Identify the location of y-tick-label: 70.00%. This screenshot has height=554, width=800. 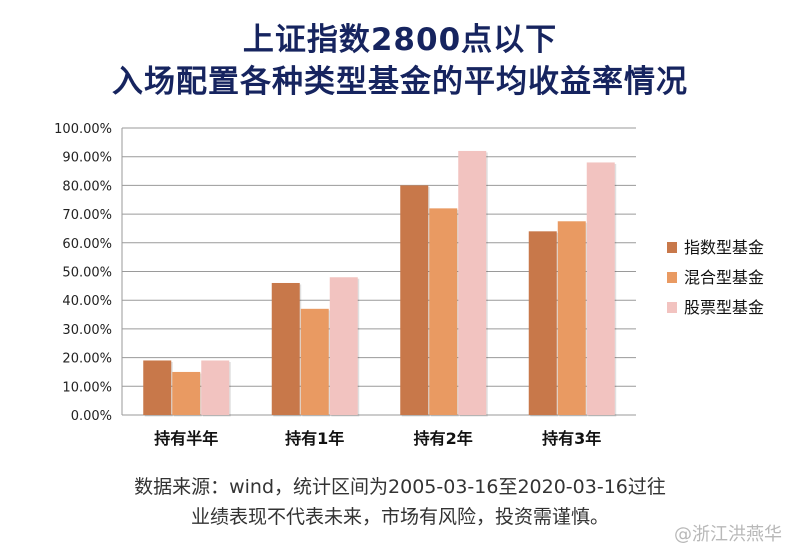
(87, 215).